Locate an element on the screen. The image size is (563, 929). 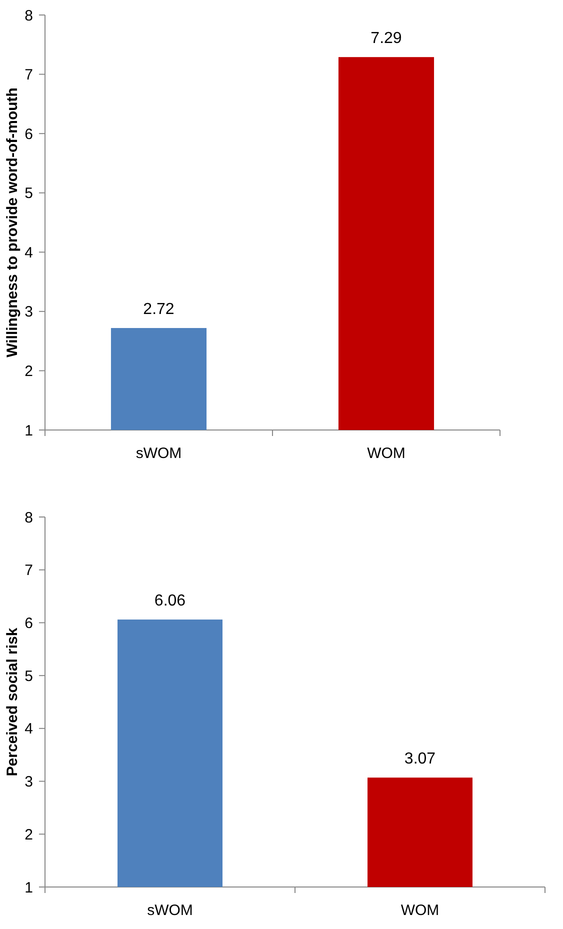
data-label: 3.07 is located at coordinates (420, 759).